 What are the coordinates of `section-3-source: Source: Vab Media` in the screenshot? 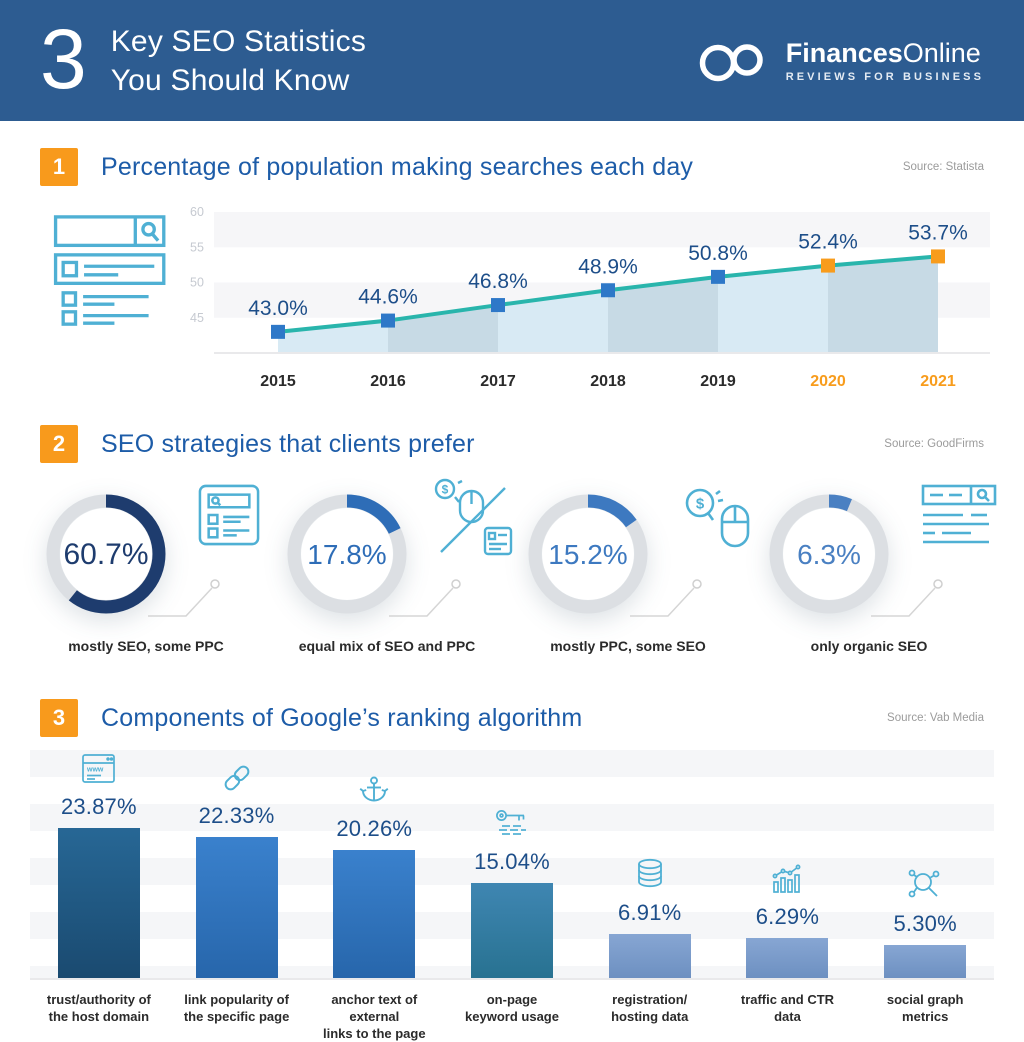 It's located at (935, 718).